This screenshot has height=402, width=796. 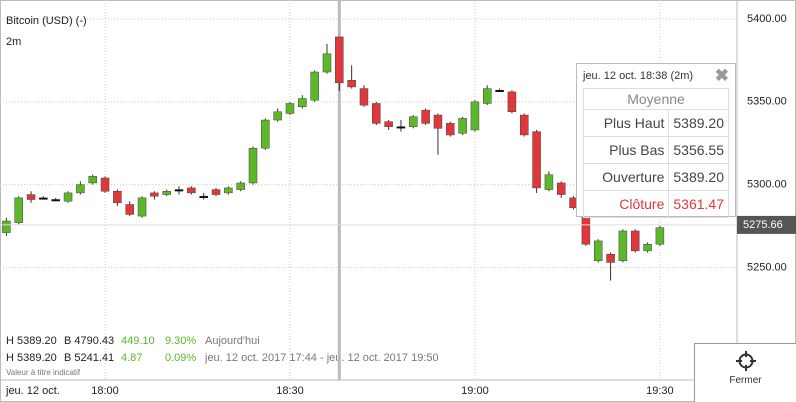 What do you see at coordinates (626, 150) in the screenshot?
I see `row-label: Plus Bas` at bounding box center [626, 150].